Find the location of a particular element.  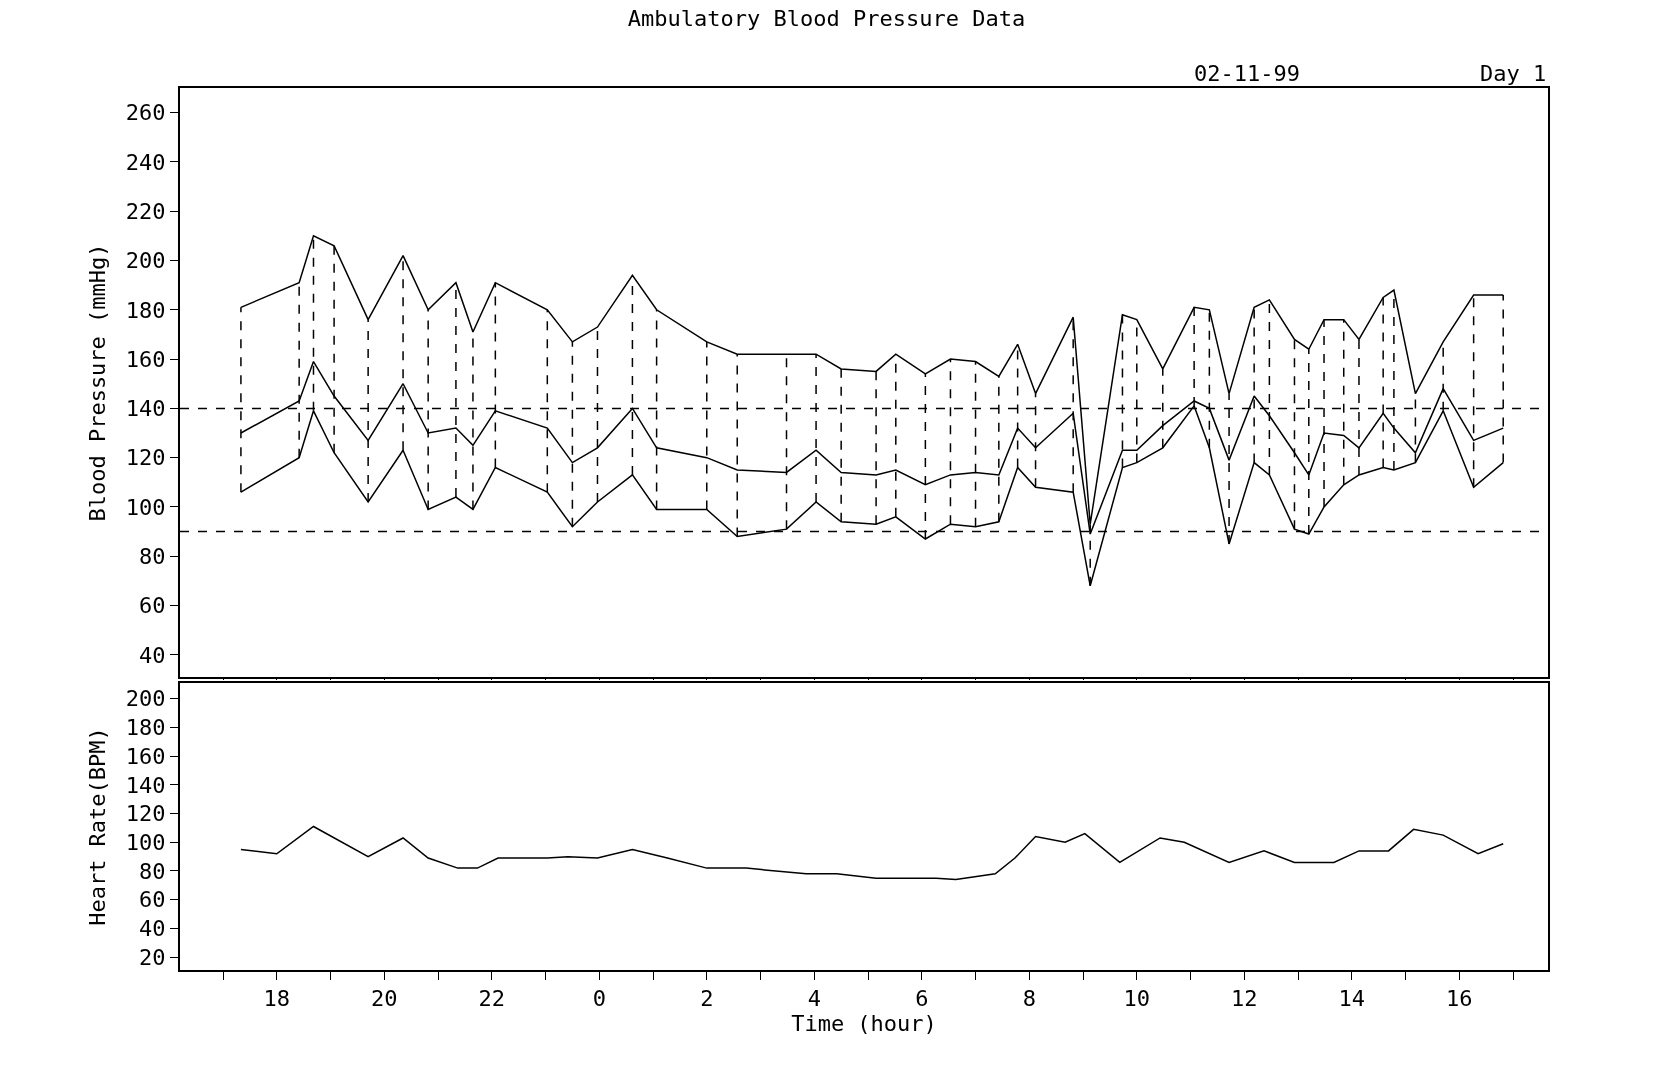

y-axis-title: Blood Pressure (mmHg) is located at coordinates (98, 382).